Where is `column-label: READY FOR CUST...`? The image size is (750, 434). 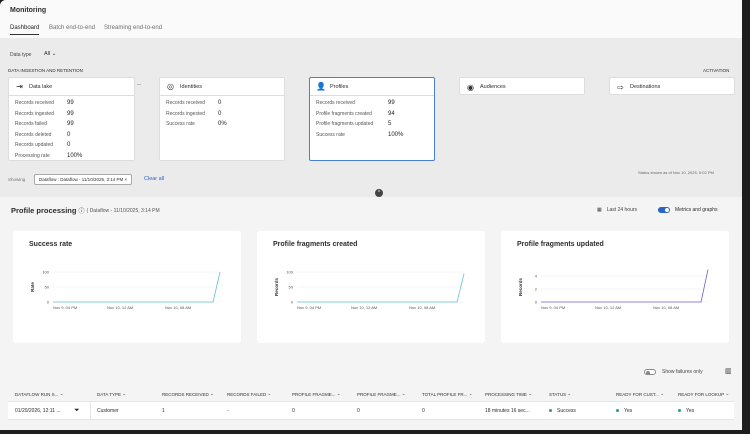 column-label: READY FOR CUST... is located at coordinates (637, 394).